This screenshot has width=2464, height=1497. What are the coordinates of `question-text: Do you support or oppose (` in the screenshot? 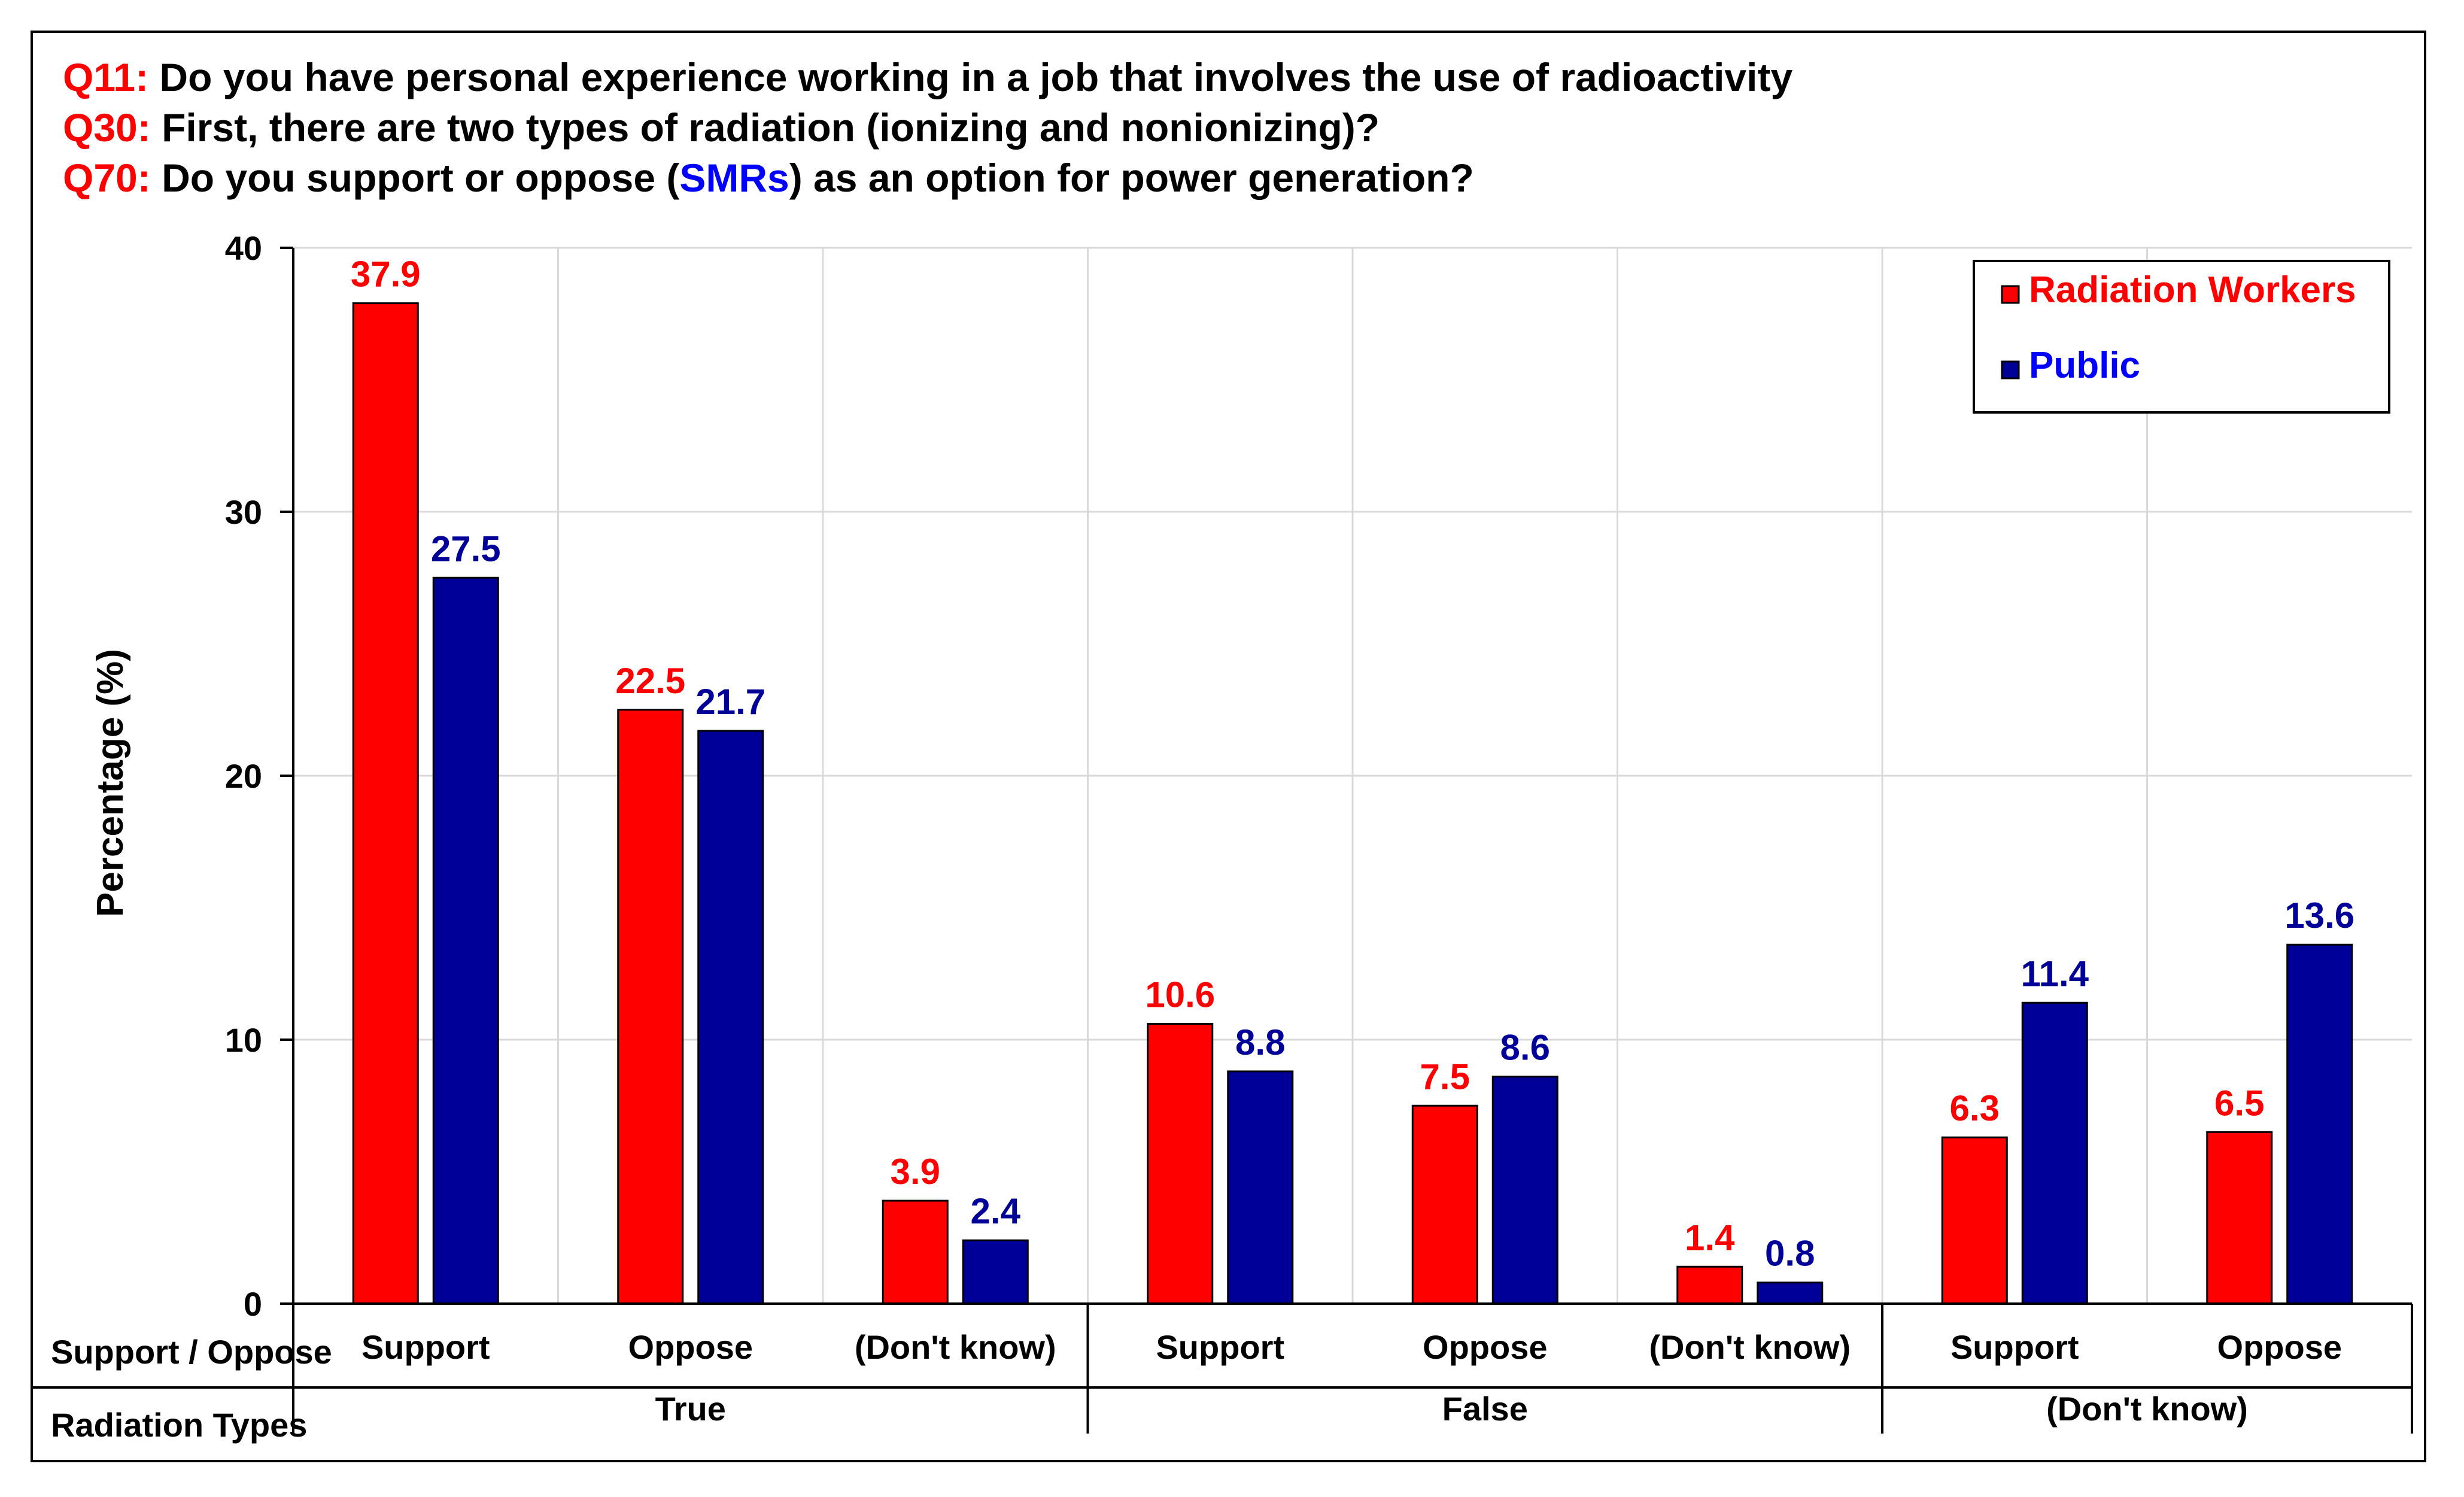 It's located at (415, 178).